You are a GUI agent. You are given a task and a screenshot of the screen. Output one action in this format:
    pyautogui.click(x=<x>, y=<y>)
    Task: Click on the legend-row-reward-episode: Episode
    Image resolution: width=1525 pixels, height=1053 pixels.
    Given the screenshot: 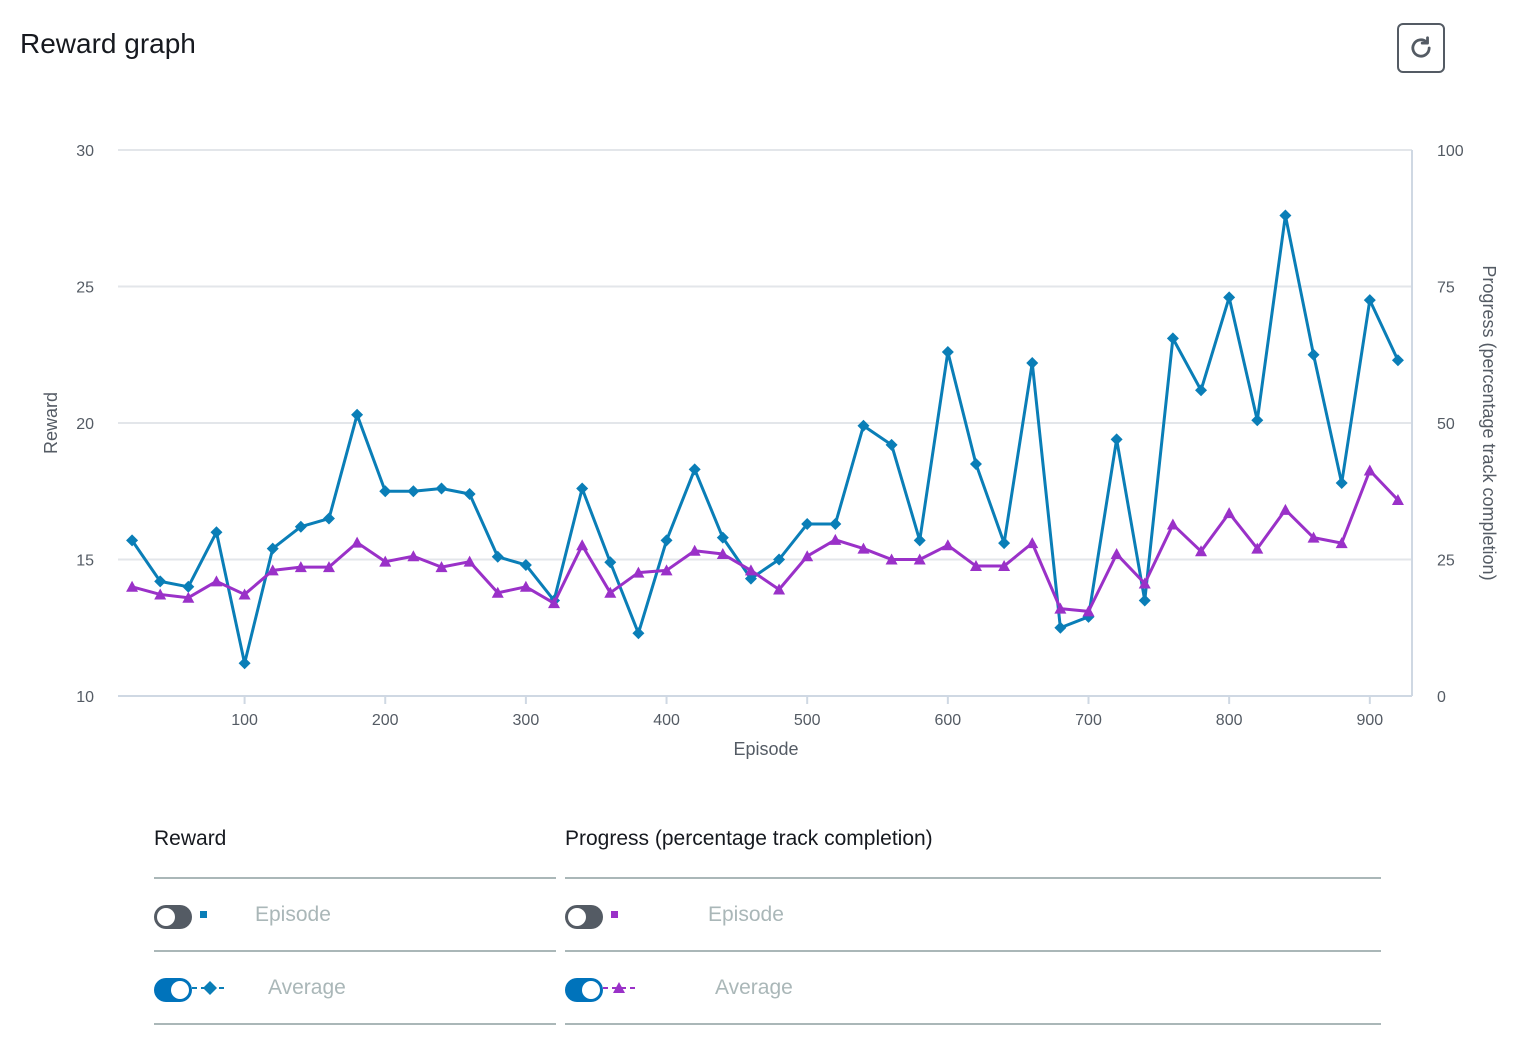 What is the action you would take?
    pyautogui.click(x=355, y=915)
    